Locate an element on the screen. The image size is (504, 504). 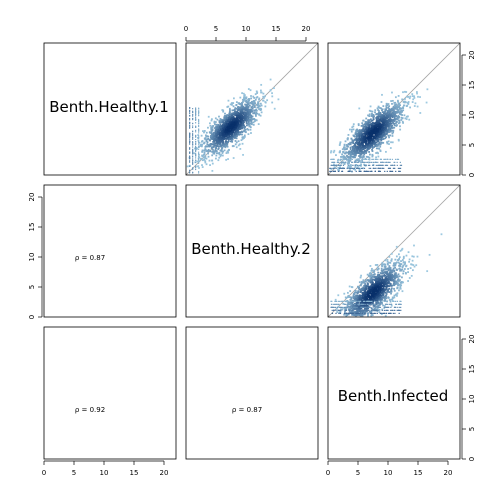
tick-label: 10 is located at coordinates (104, 473).